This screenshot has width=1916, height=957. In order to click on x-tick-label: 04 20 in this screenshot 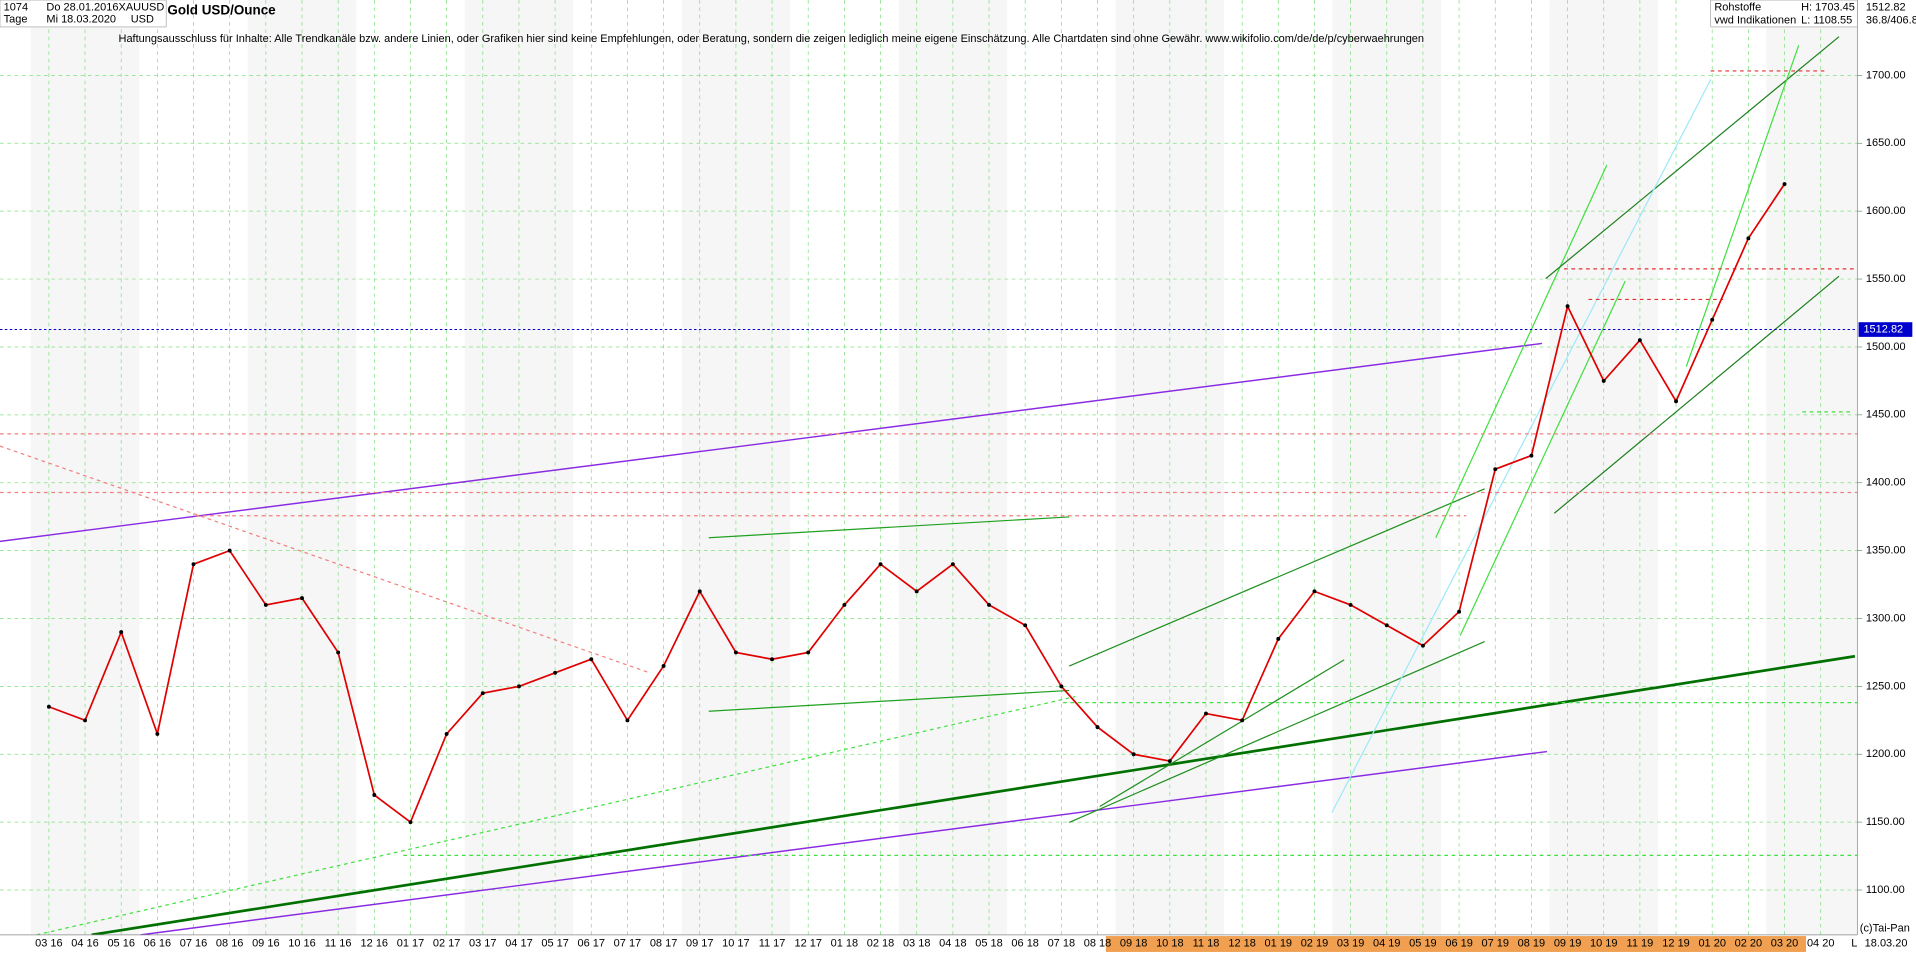, I will do `click(1821, 943)`.